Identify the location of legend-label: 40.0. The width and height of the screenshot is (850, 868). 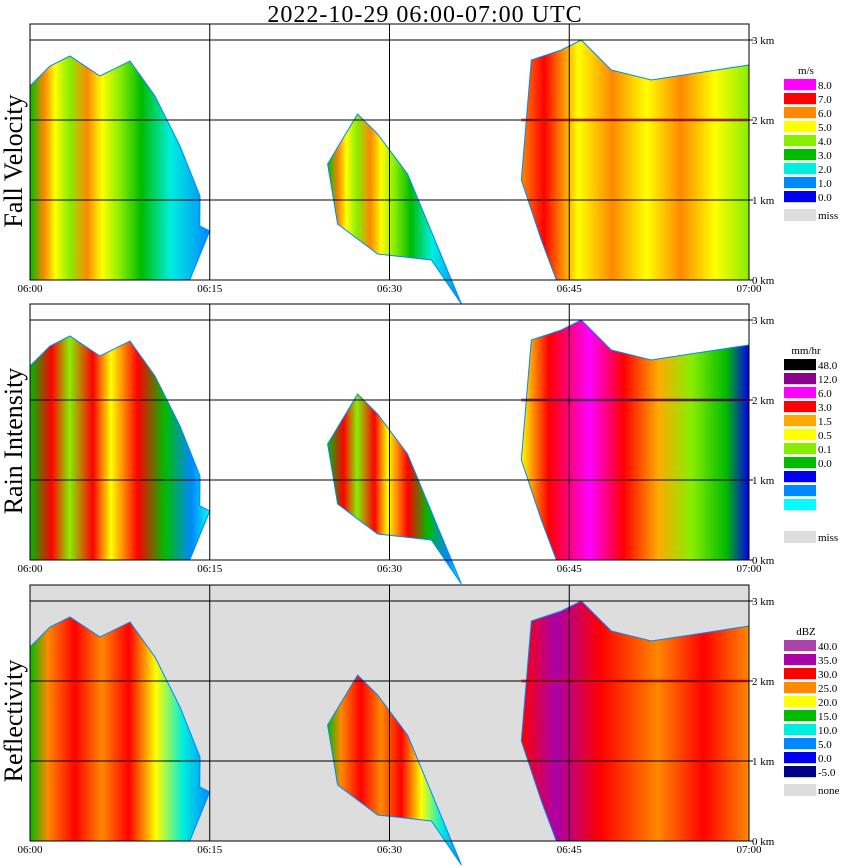
(828, 647).